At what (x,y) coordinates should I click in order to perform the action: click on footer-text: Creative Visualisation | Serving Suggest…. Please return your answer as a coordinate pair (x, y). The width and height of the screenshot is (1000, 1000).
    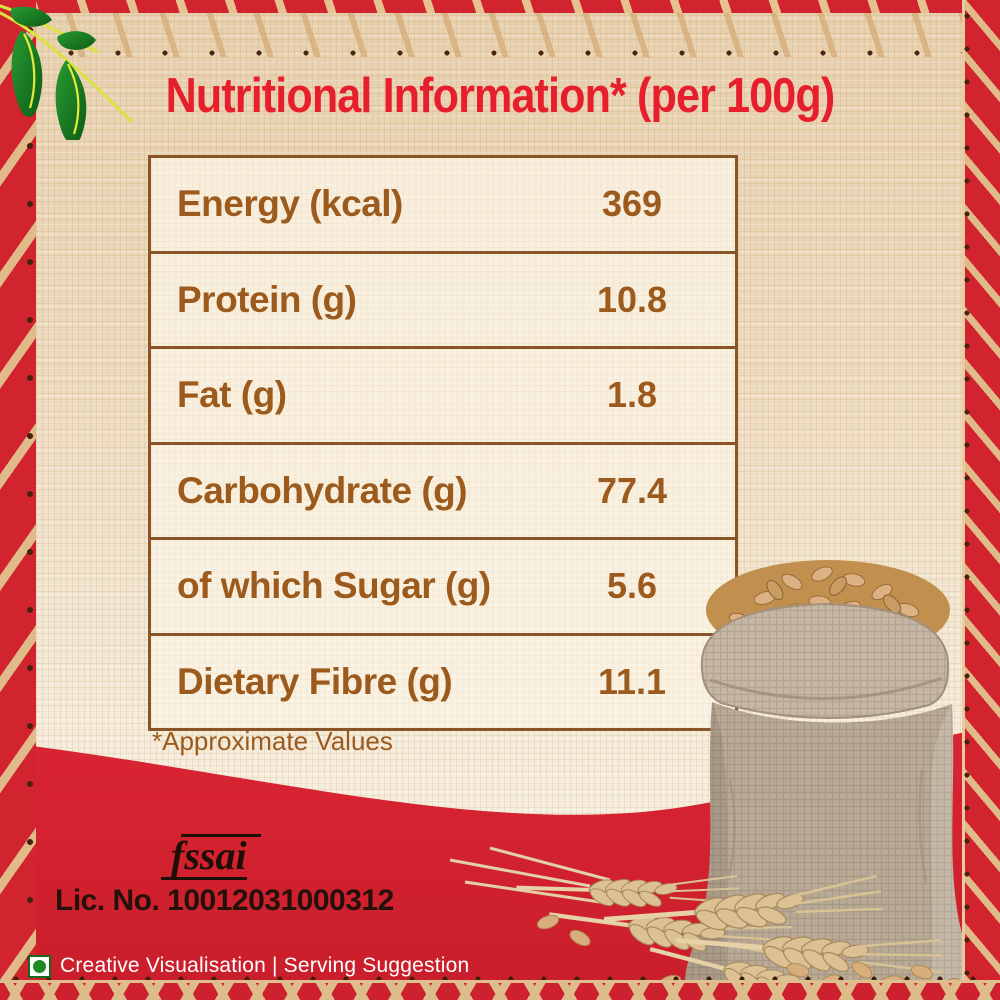
    Looking at the image, I should click on (265, 965).